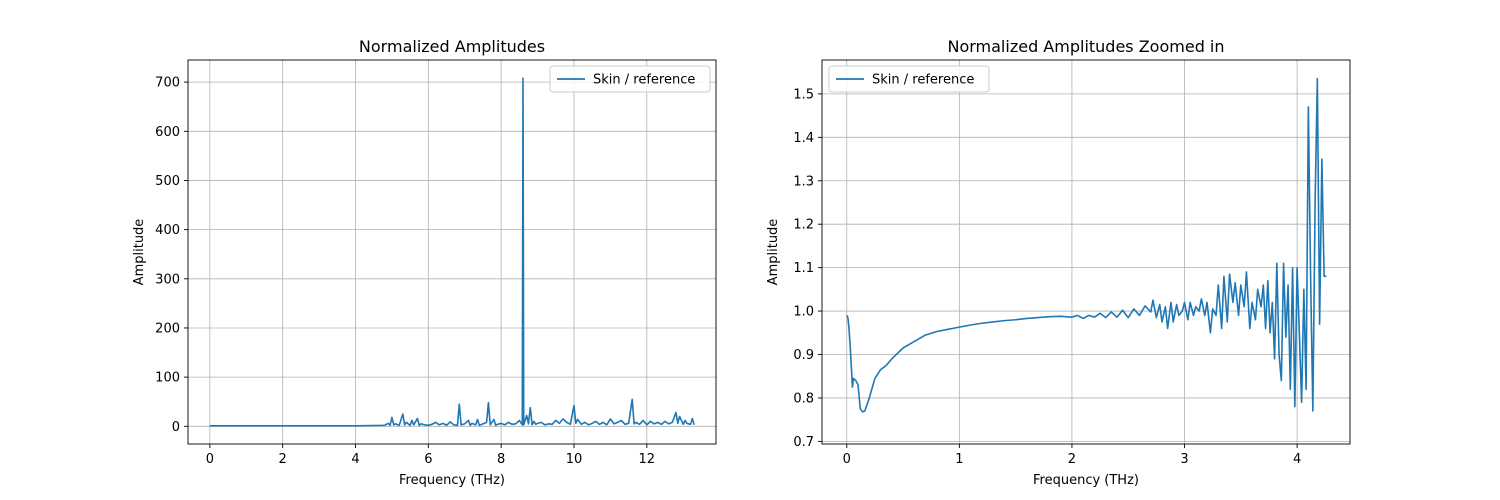  What do you see at coordinates (176, 427) in the screenshot?
I see `y-tick-label: 0` at bounding box center [176, 427].